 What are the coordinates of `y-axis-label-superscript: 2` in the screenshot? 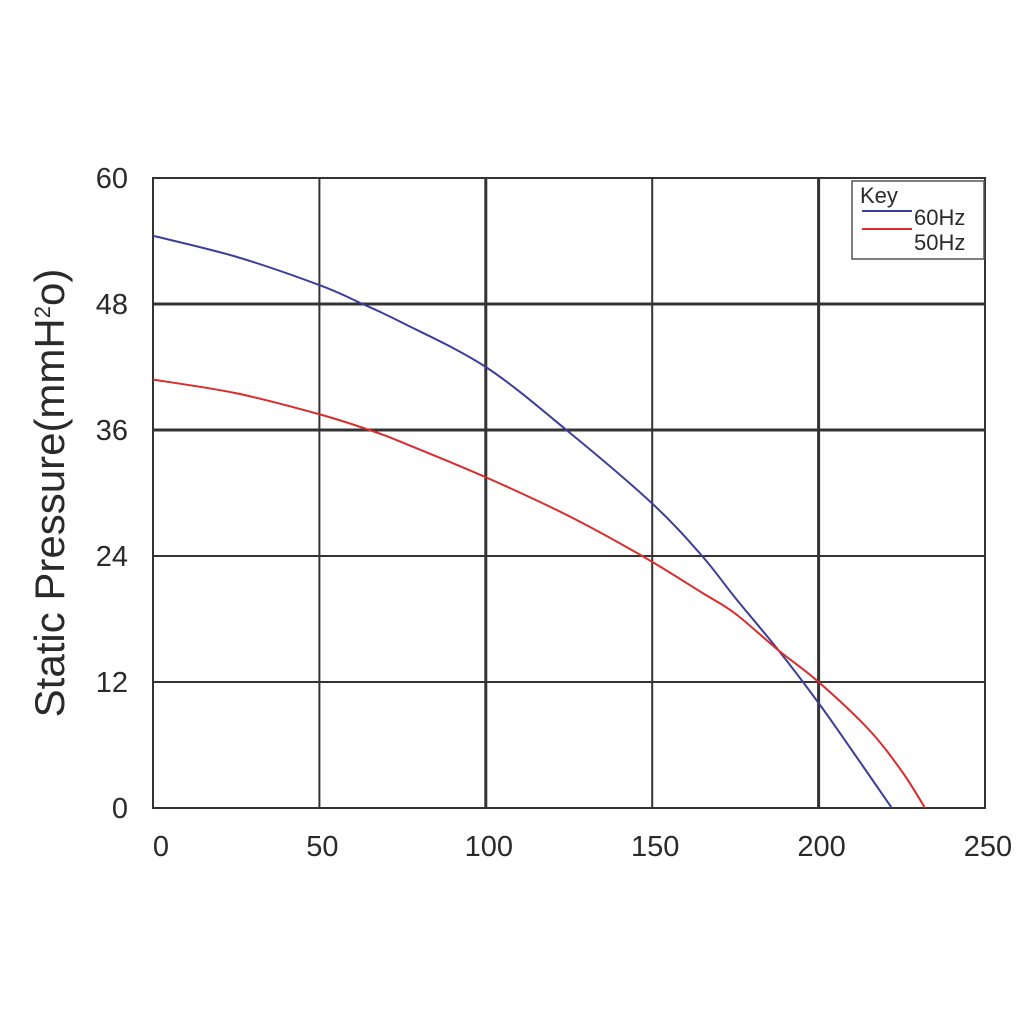 It's located at (42, 312).